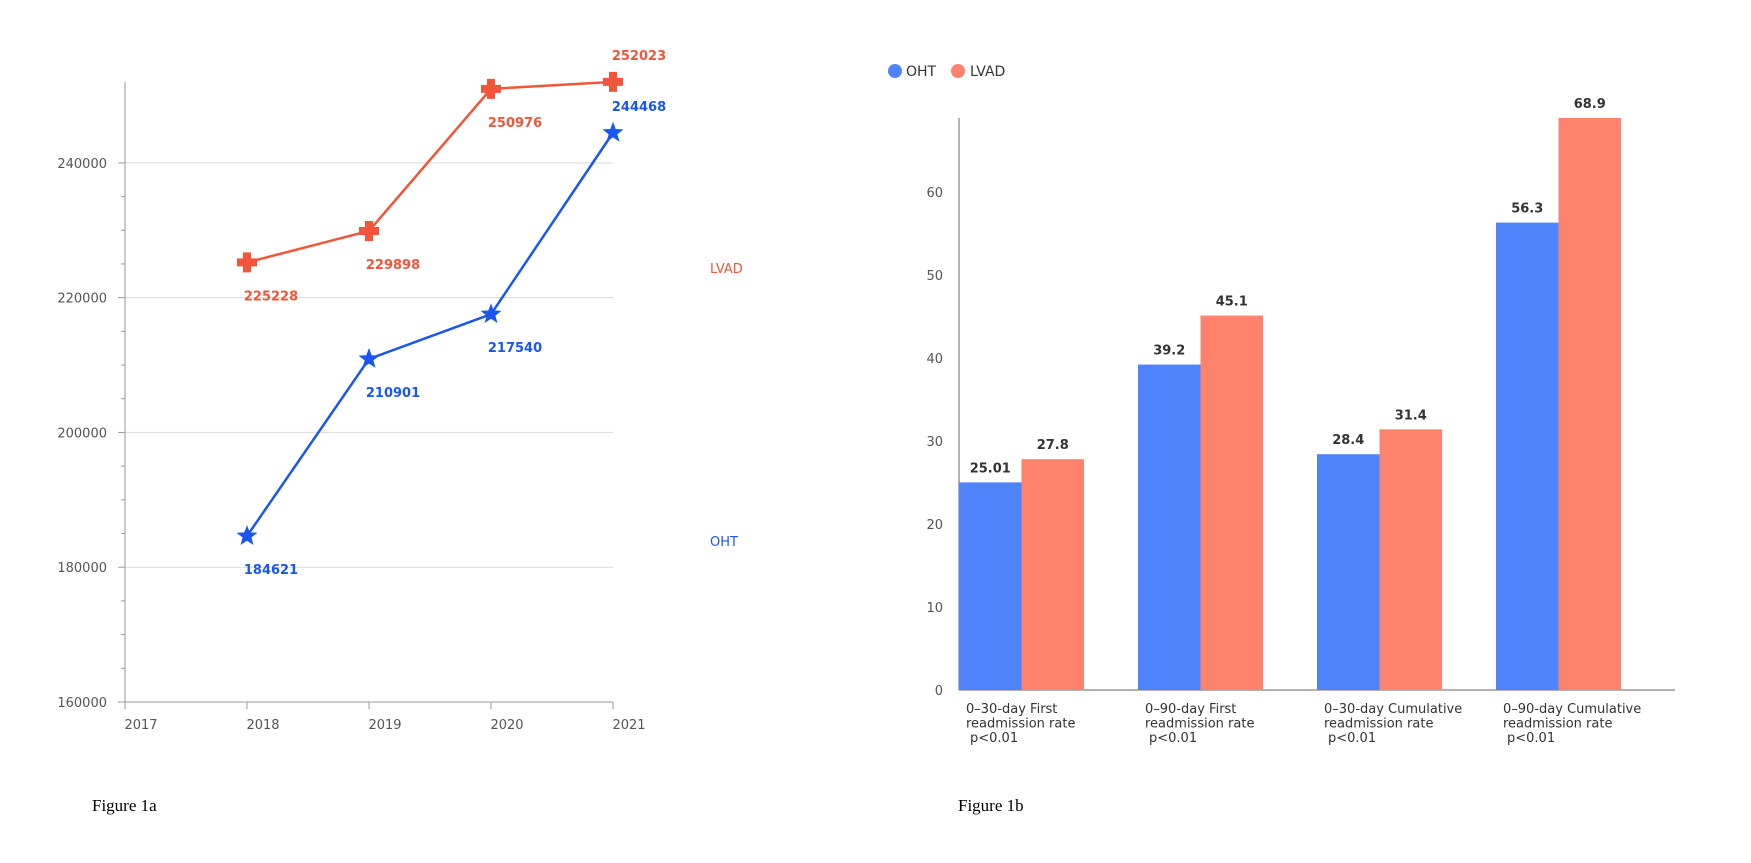  What do you see at coordinates (506, 725) in the screenshot?
I see `x-tick-label: 2020` at bounding box center [506, 725].